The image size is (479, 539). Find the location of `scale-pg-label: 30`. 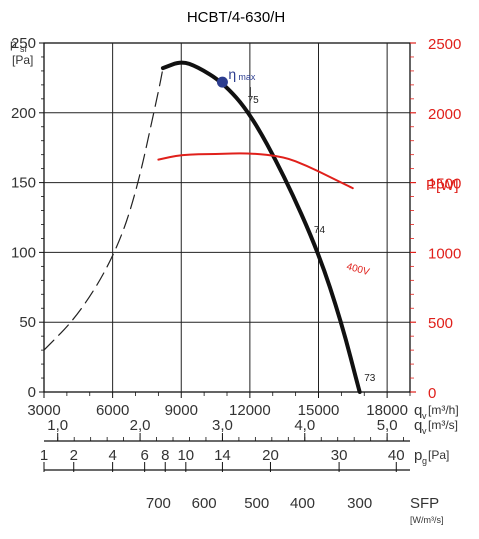

scale-pg-label: 30 is located at coordinates (339, 455).